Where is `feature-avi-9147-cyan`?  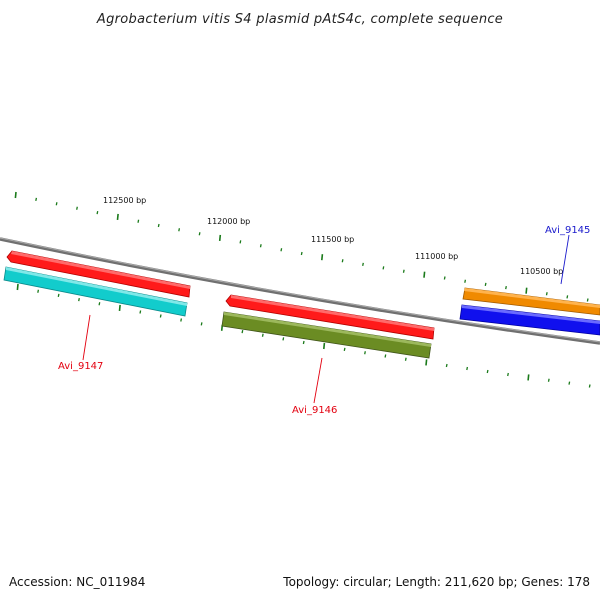 feature-avi-9147-cyan is located at coordinates (95, 291).